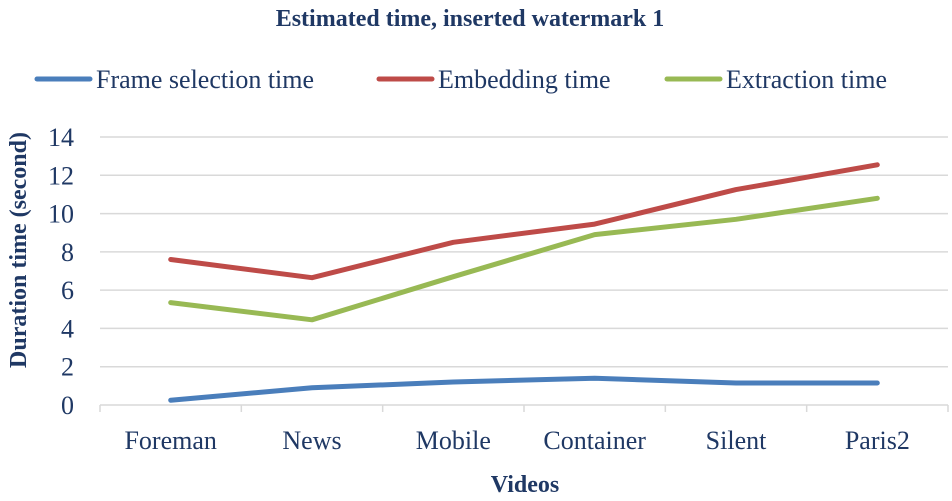 The width and height of the screenshot is (952, 501). What do you see at coordinates (806, 79) in the screenshot?
I see `legend-label: Extraction time` at bounding box center [806, 79].